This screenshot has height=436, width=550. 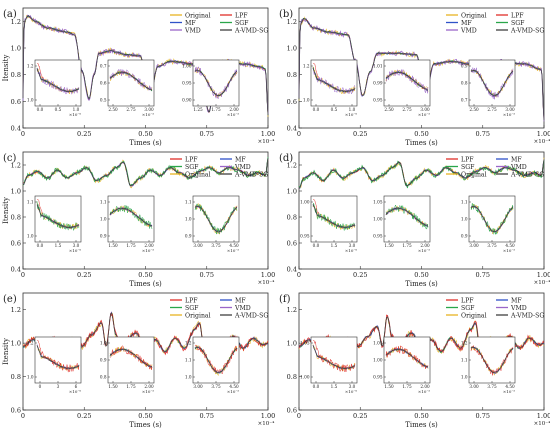 What do you see at coordinates (334, 109) in the screenshot?
I see `inset-x-tick-label: 0.5` at bounding box center [334, 109].